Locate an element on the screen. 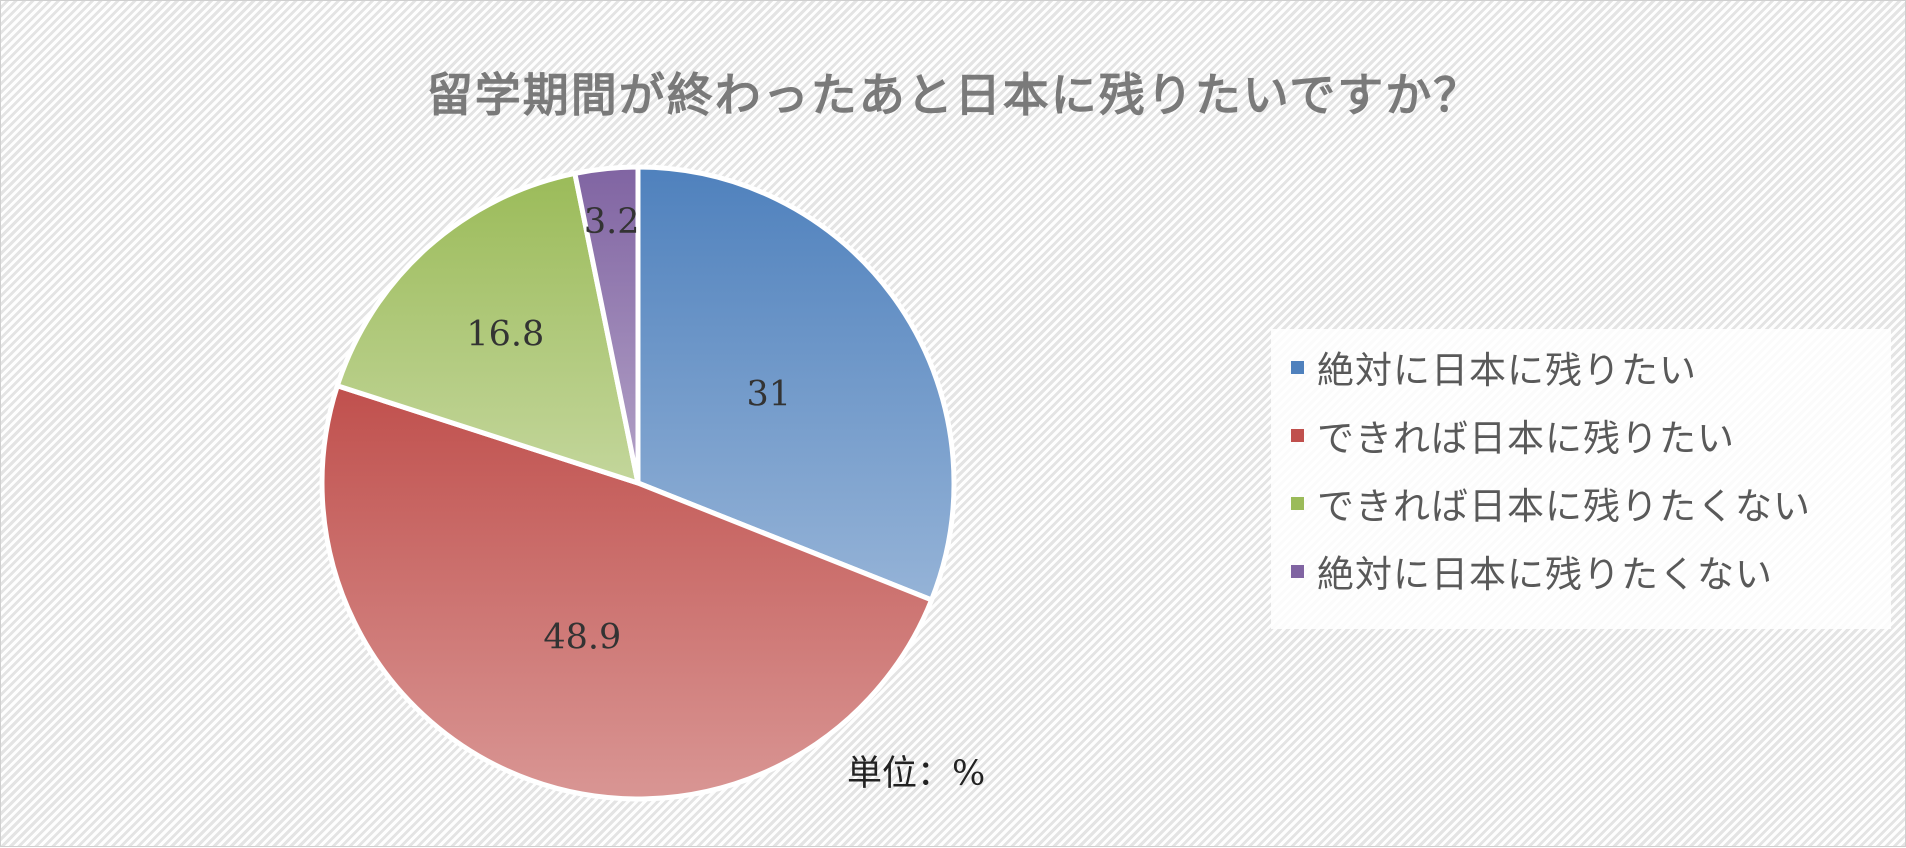 The height and width of the screenshot is (848, 1906). legend-item-2: できれば日本に残りたい is located at coordinates (1513, 437).